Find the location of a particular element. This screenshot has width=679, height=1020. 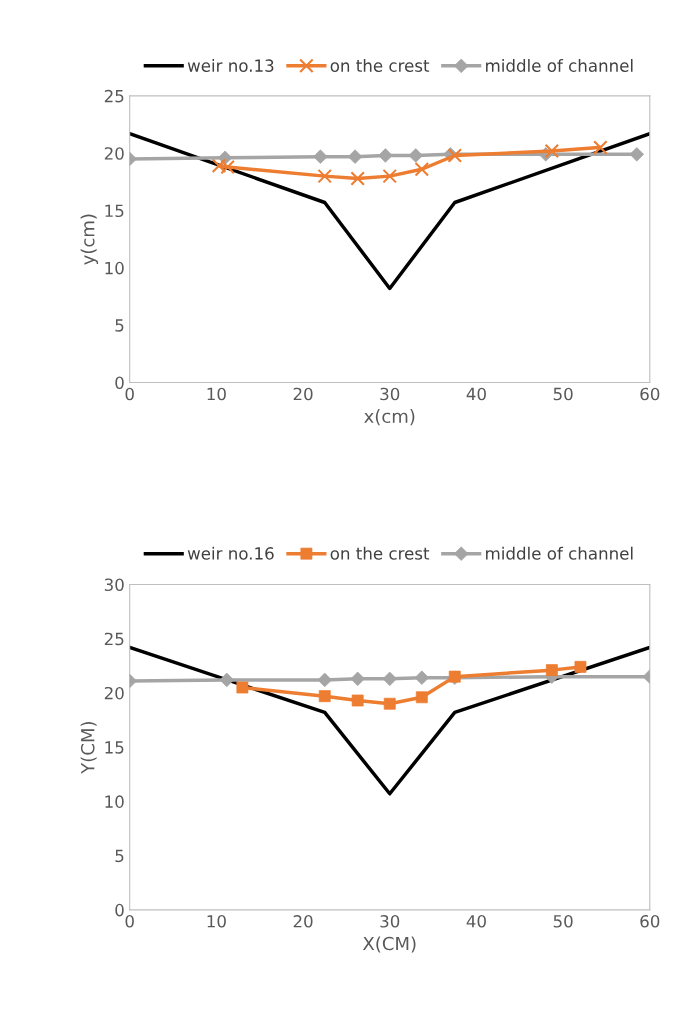

legend-label: weir no.13 is located at coordinates (230, 65).